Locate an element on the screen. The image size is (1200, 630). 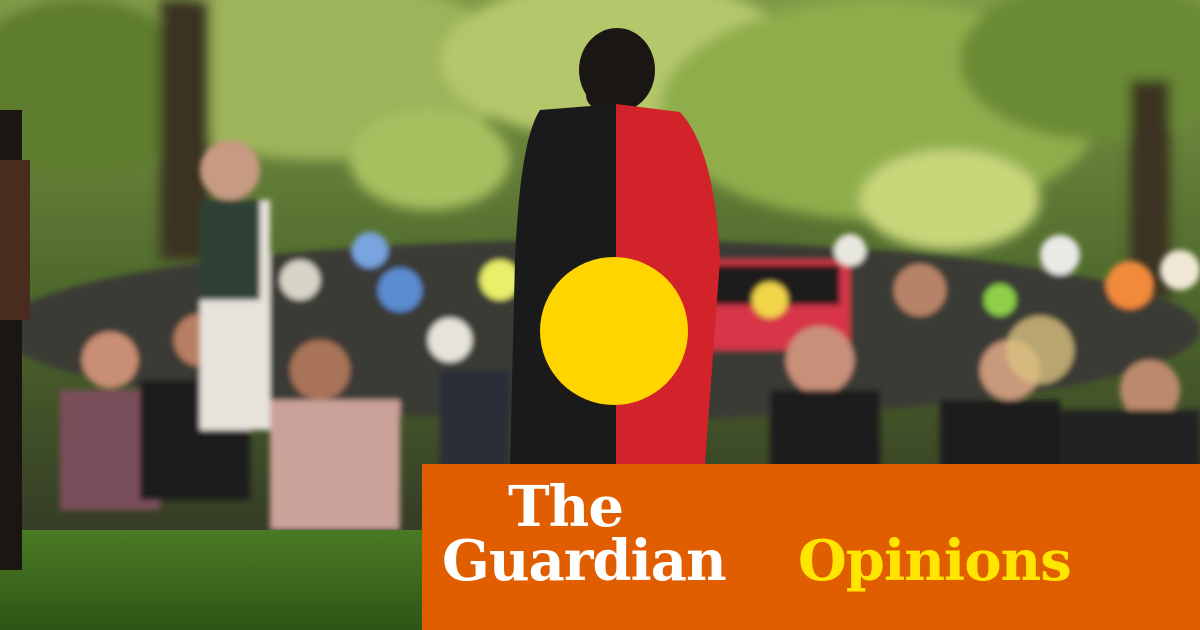
standing-person-left is located at coordinates (15, 340).